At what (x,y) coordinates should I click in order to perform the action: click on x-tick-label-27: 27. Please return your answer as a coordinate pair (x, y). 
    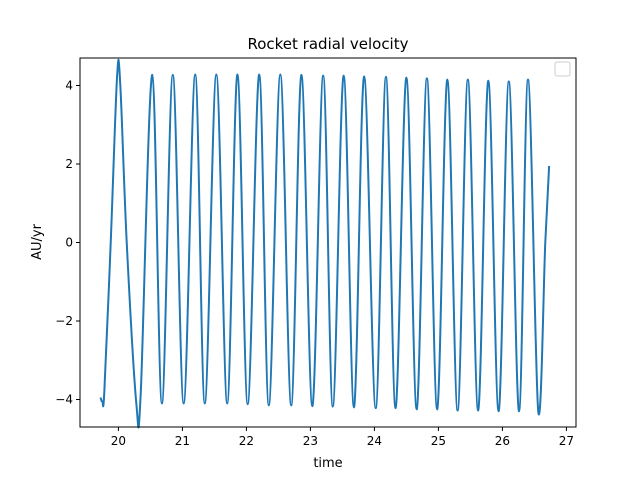
    Looking at the image, I should click on (566, 441).